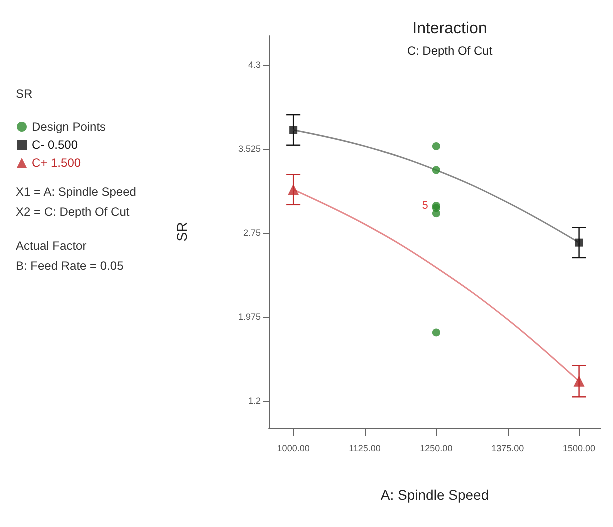  What do you see at coordinates (254, 401) in the screenshot?
I see `y-tick-label: 1.2` at bounding box center [254, 401].